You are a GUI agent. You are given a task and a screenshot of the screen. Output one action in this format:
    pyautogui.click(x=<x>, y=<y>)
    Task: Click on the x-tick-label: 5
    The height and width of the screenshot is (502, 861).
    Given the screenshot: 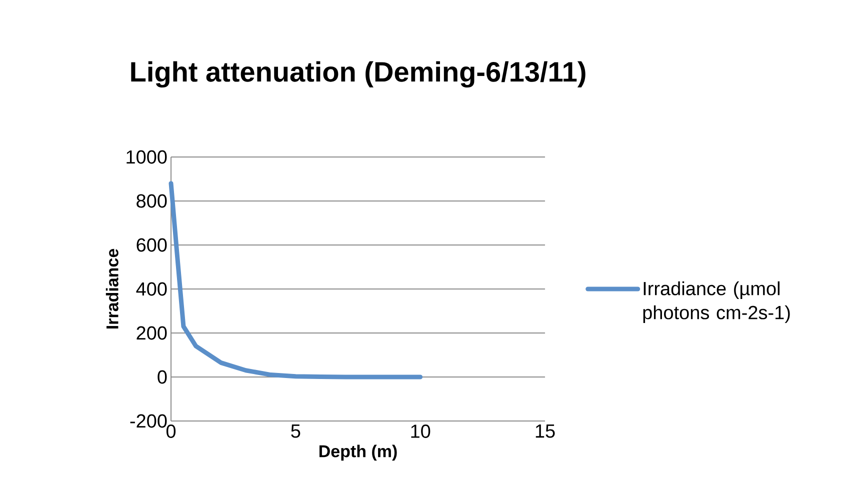 What is the action you would take?
    pyautogui.click(x=295, y=431)
    